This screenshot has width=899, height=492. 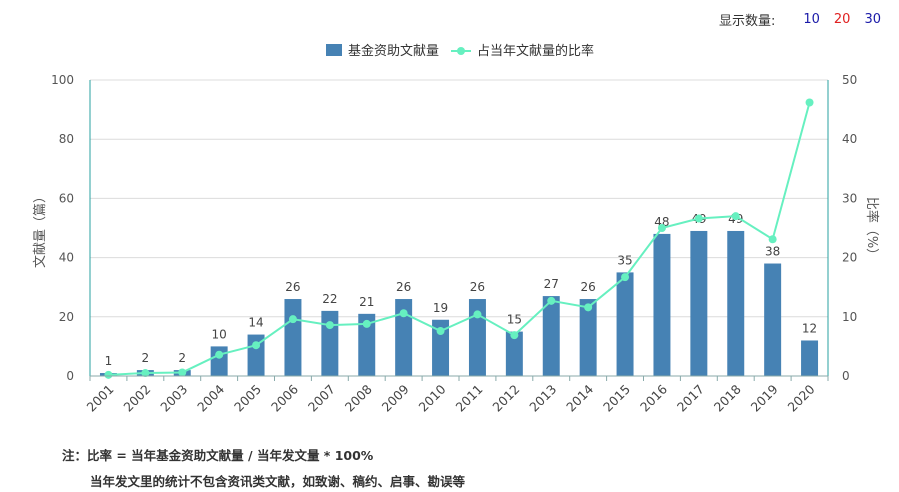 What do you see at coordinates (809, 328) in the screenshot?
I see `bar-value-label: 12` at bounding box center [809, 328].